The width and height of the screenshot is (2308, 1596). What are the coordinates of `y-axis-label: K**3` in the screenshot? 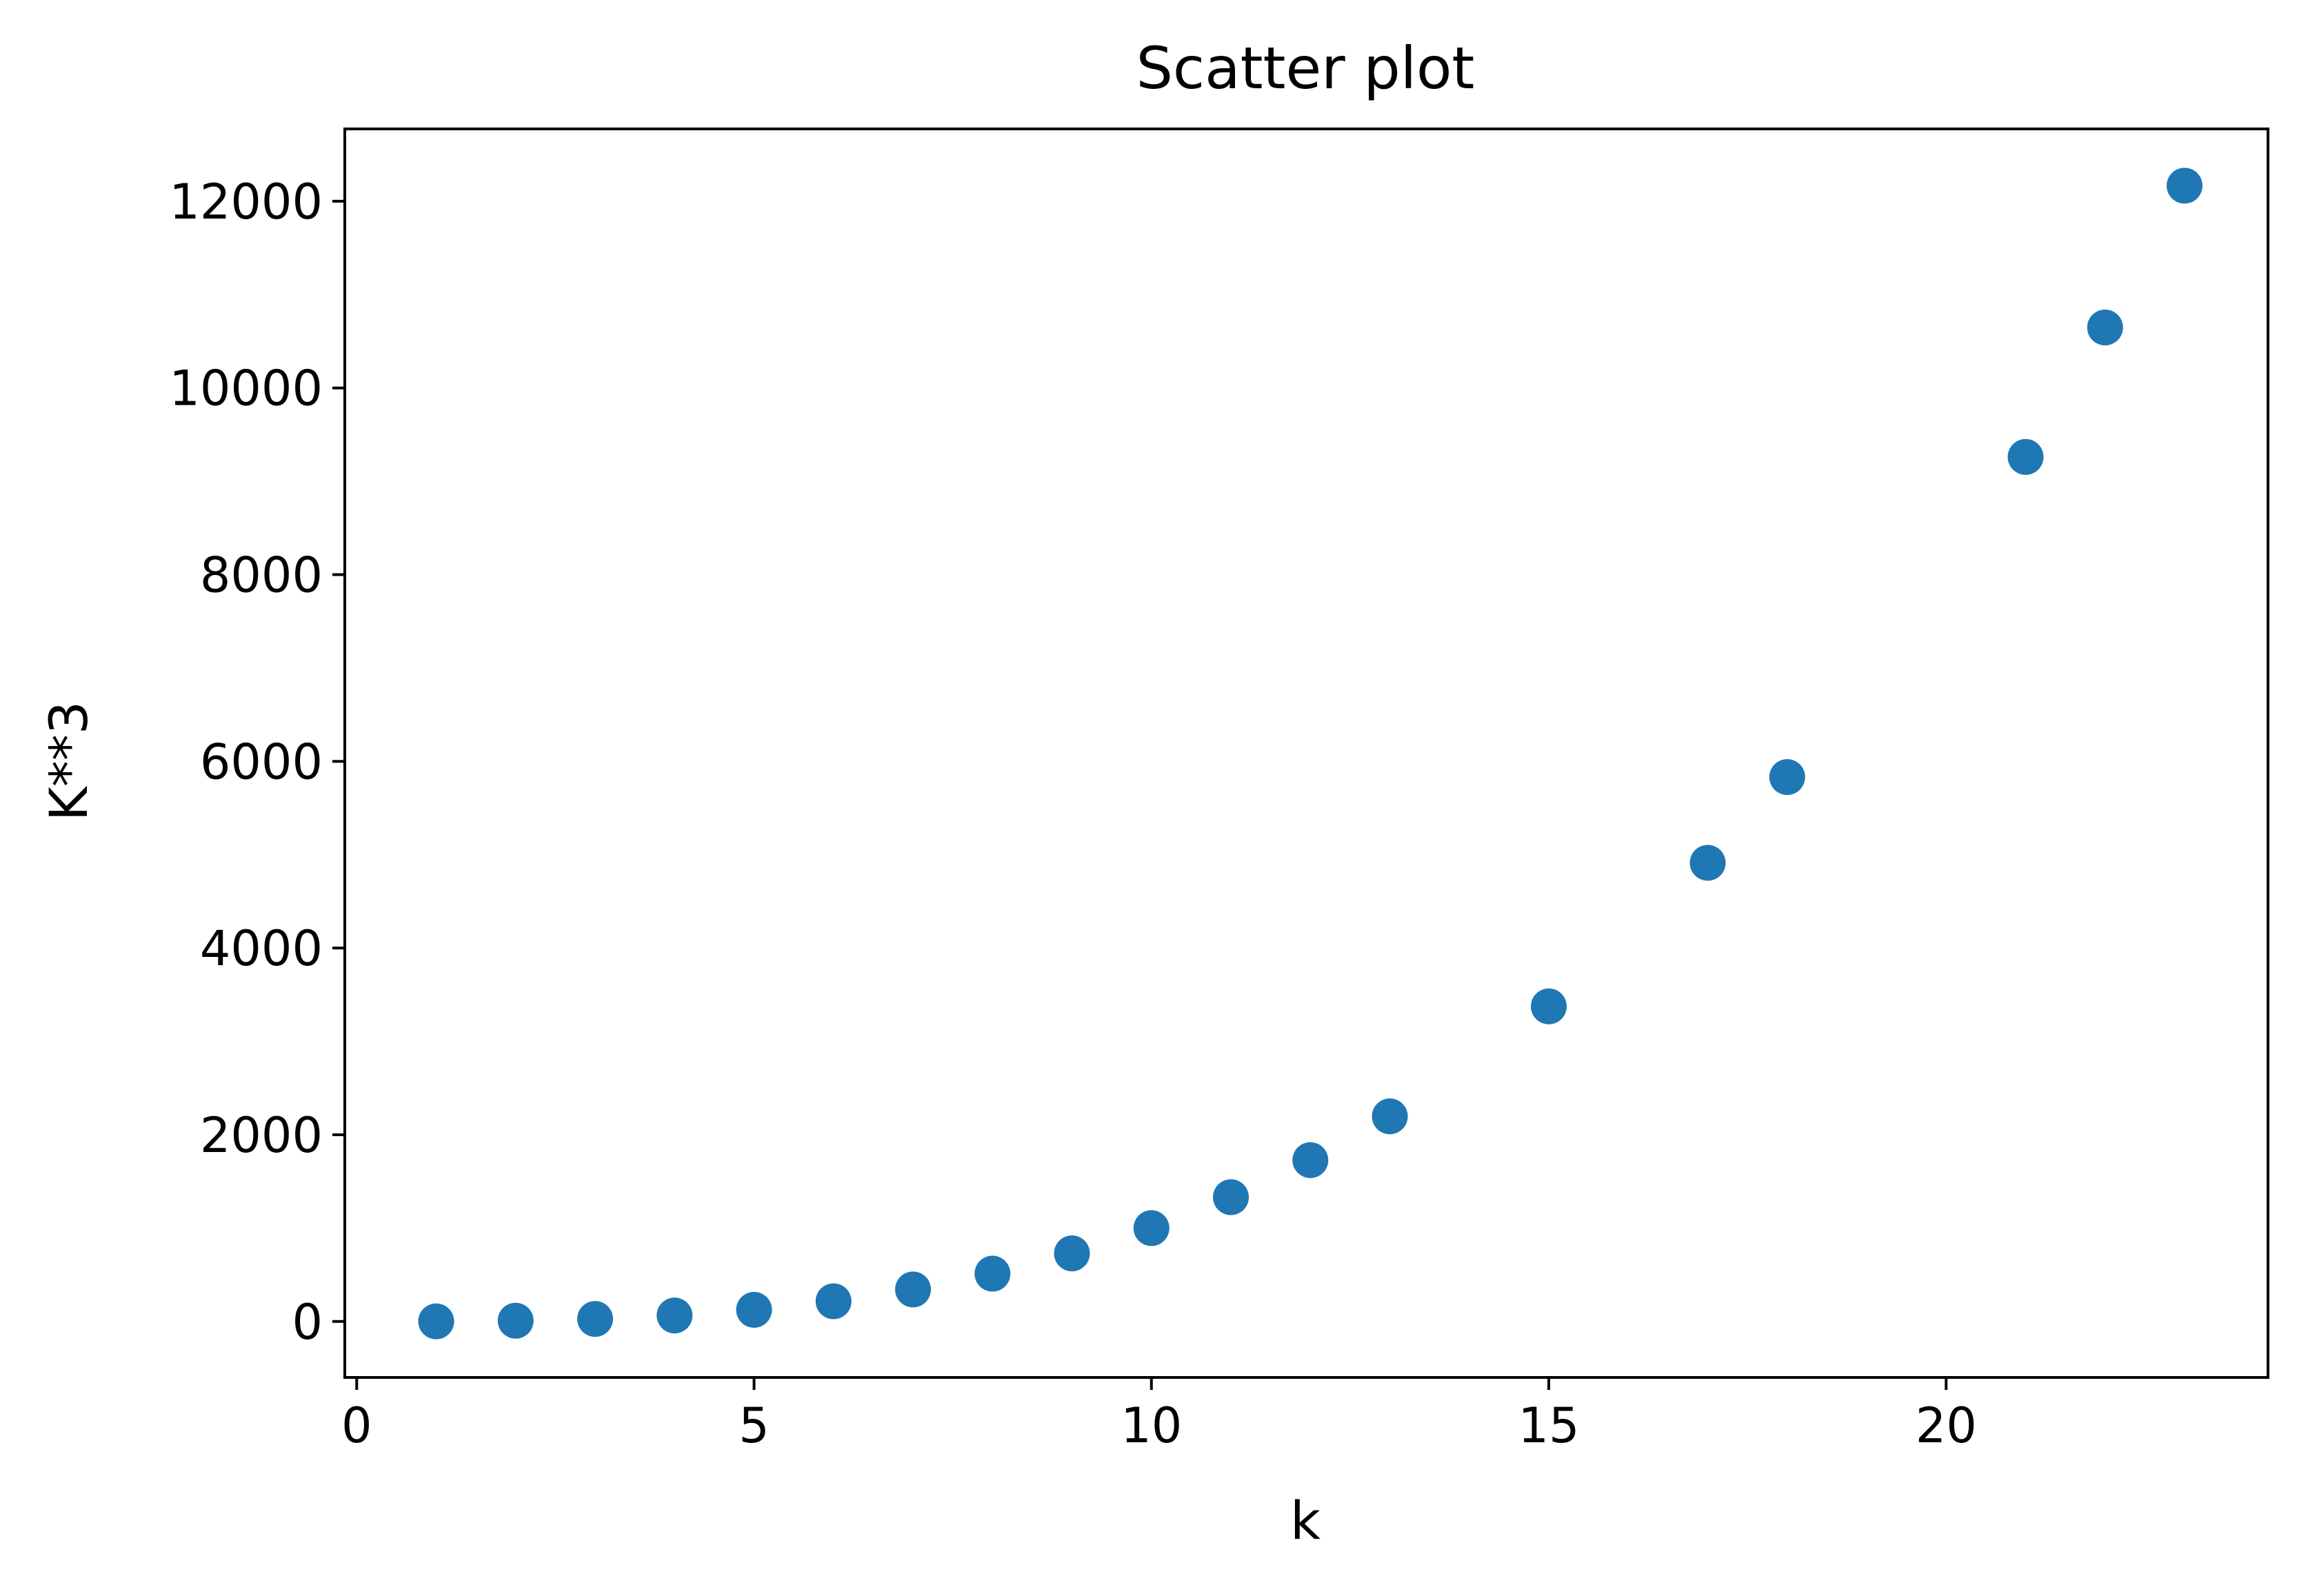 It's located at (68, 761).